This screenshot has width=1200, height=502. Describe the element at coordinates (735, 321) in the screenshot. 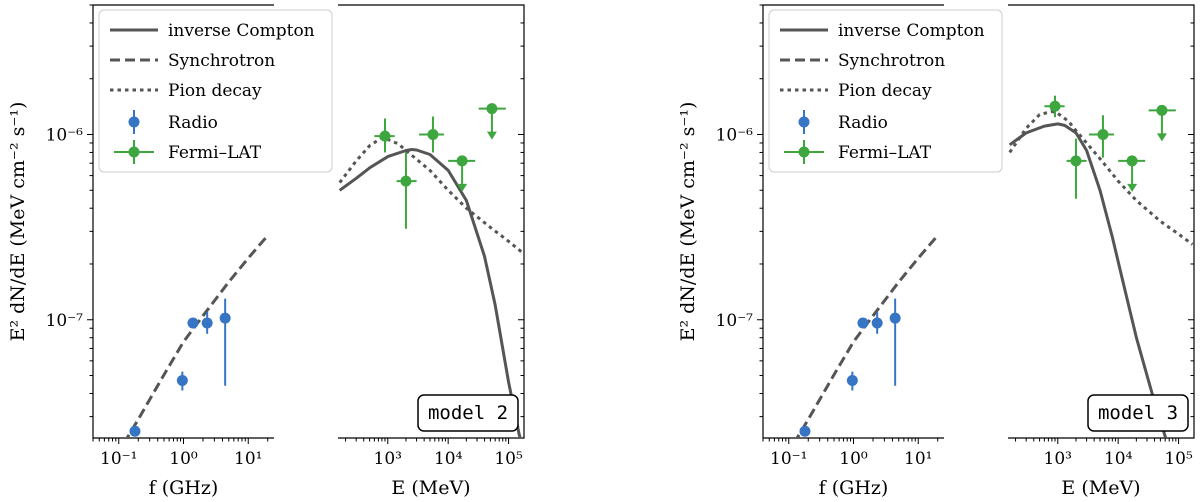

I see `y-tick-label: 10⁻⁷` at that location.